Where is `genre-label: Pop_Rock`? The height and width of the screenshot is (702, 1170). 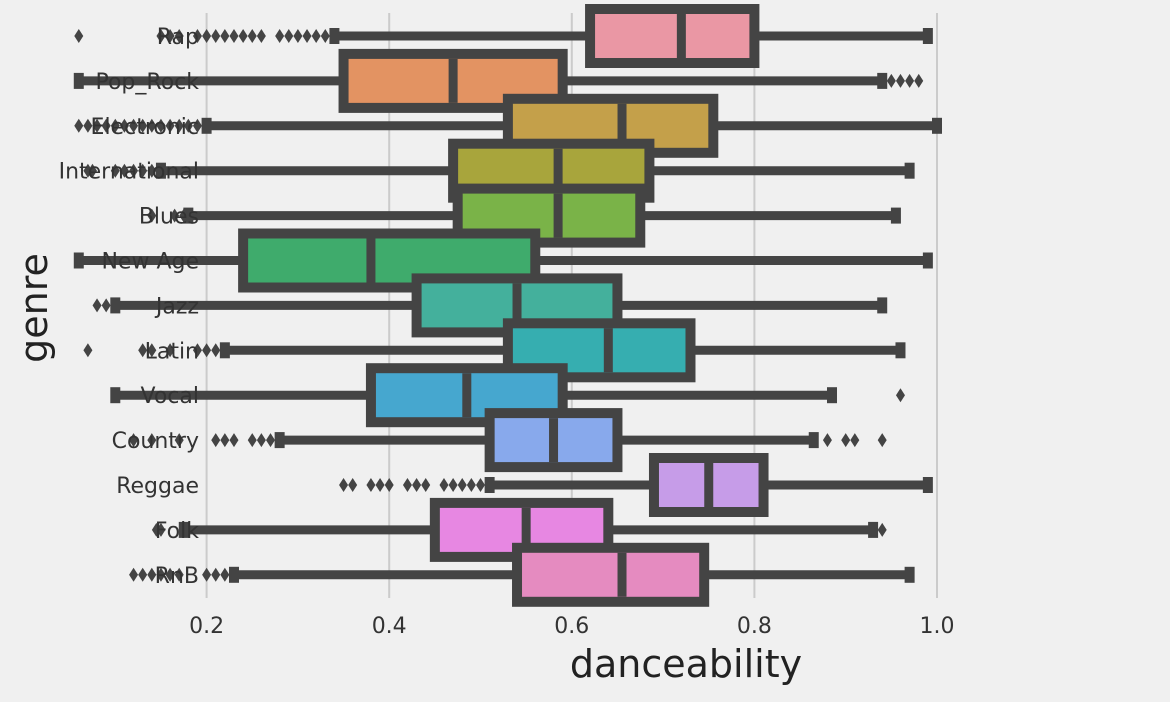 genre-label: Pop_Rock is located at coordinates (147, 82).